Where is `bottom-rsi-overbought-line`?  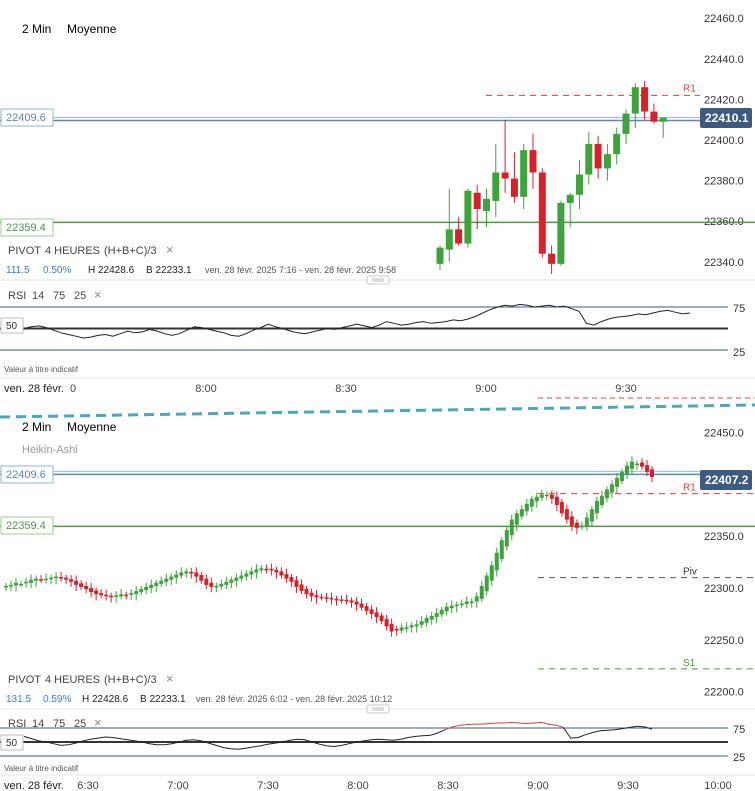
bottom-rsi-overbought-line is located at coordinates (504, 726).